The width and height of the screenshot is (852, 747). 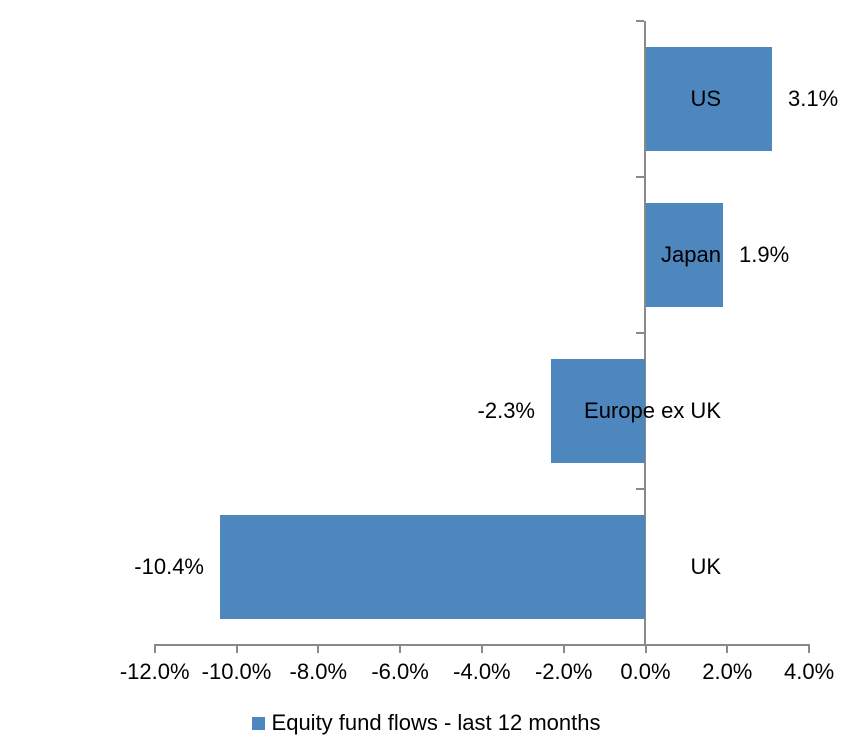 What do you see at coordinates (705, 98) in the screenshot?
I see `category-label: US` at bounding box center [705, 98].